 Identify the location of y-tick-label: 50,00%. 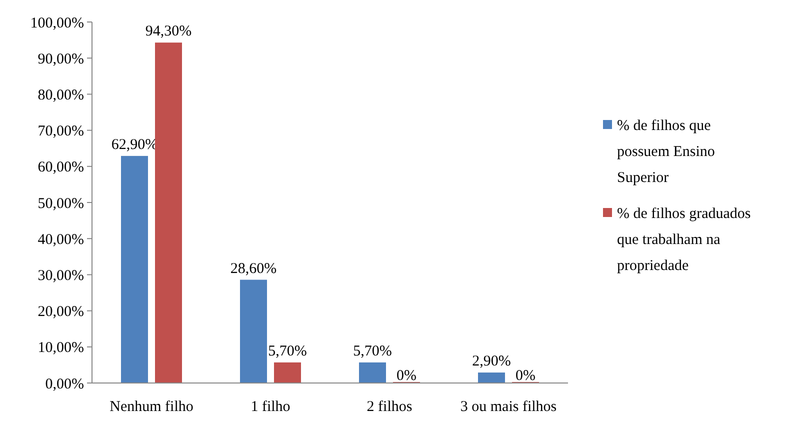
(61, 204).